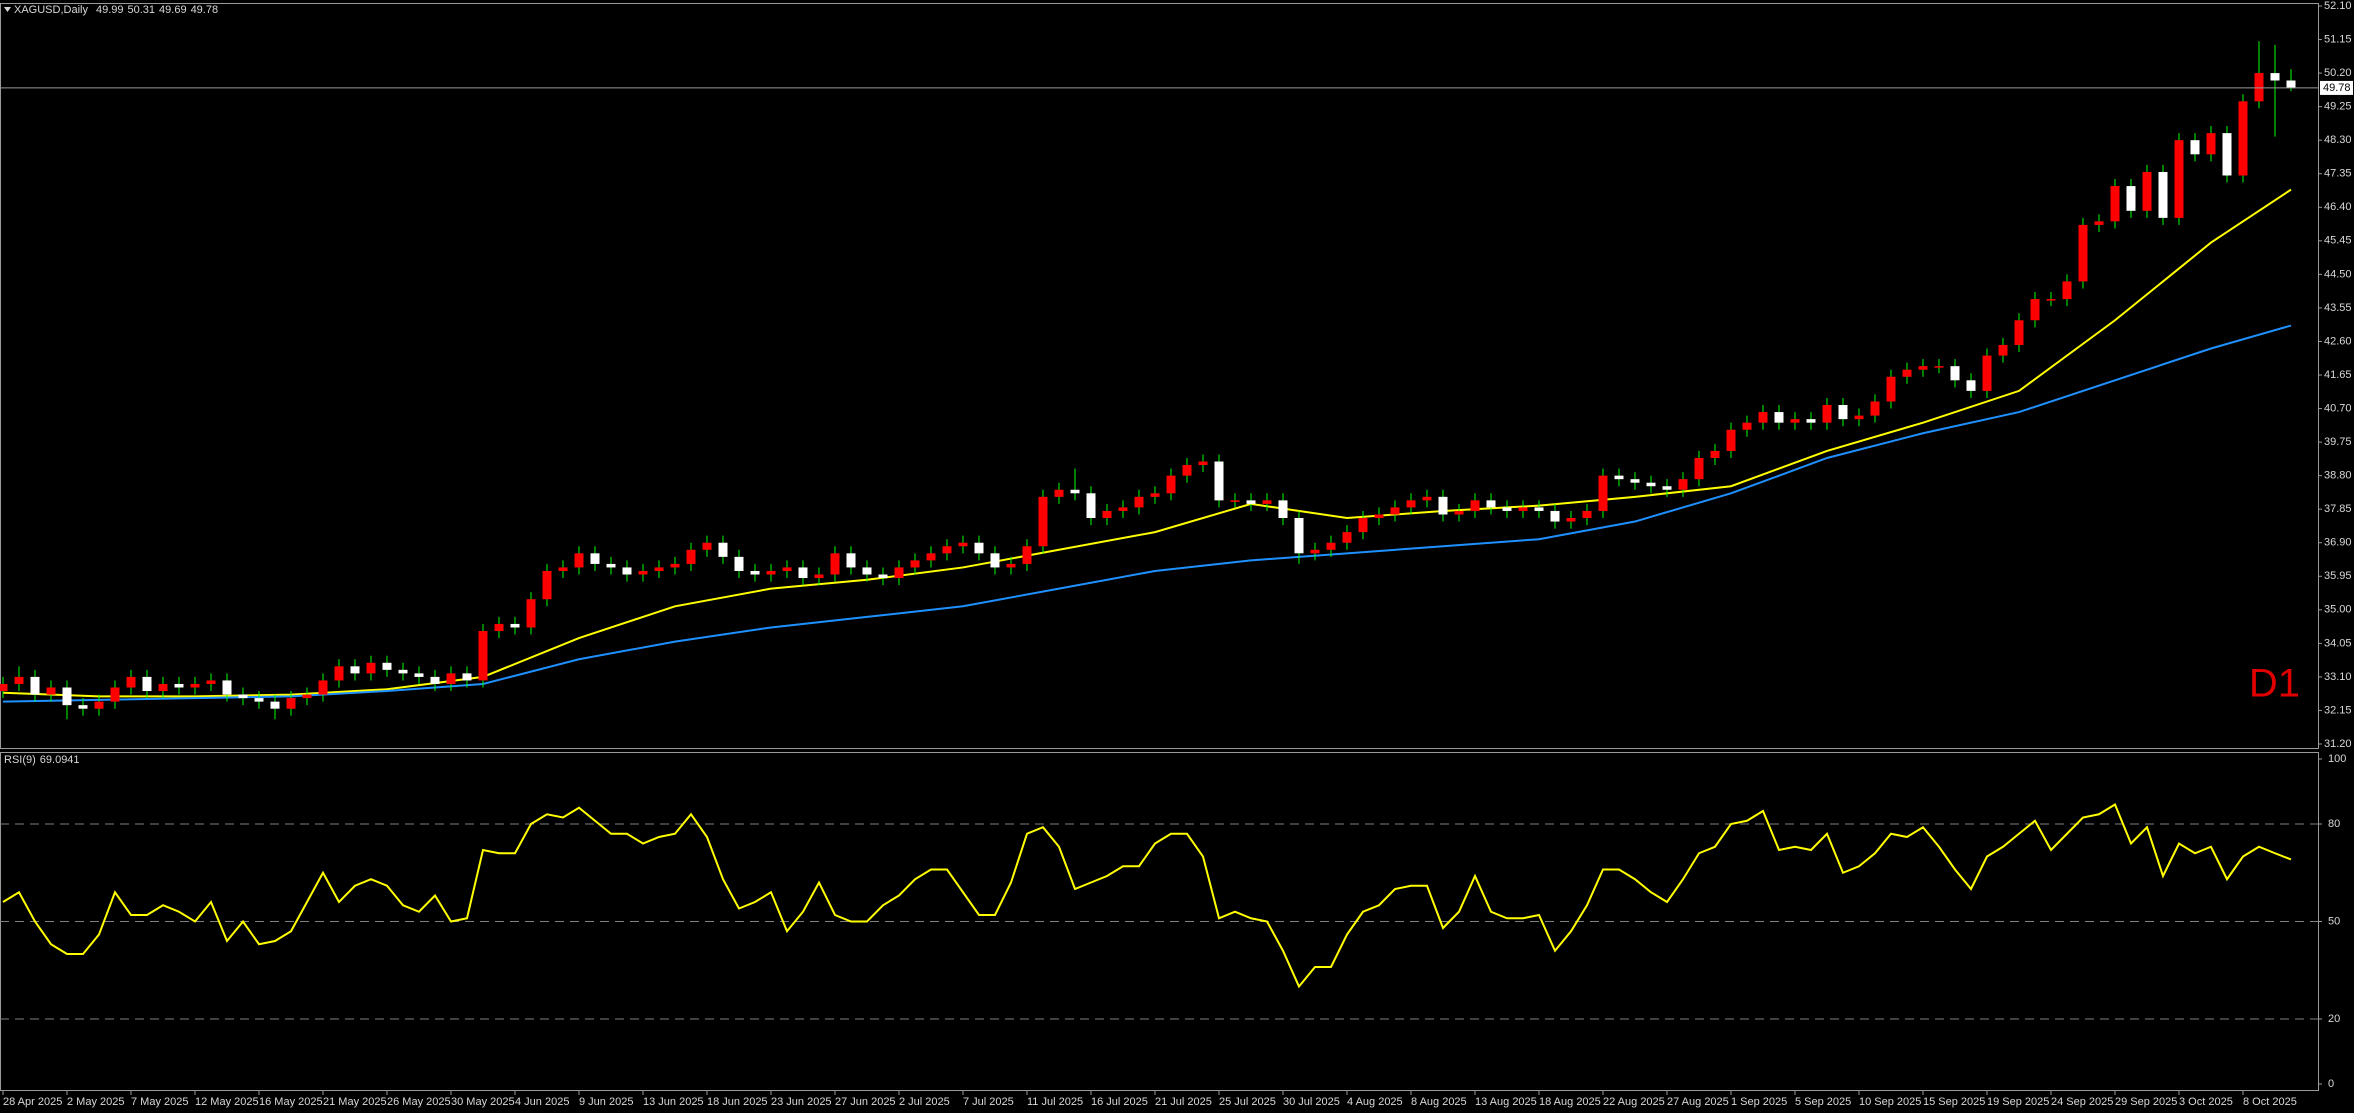 The image size is (2354, 1113). I want to click on y-tick-label: 80, so click(2334, 824).